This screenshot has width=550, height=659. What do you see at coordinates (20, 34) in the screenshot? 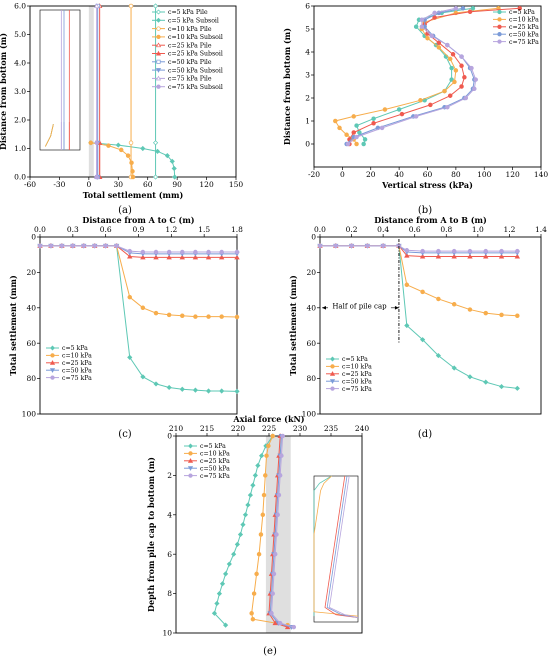
I see `panel-a-ytick-label: 5.0` at bounding box center [20, 34].